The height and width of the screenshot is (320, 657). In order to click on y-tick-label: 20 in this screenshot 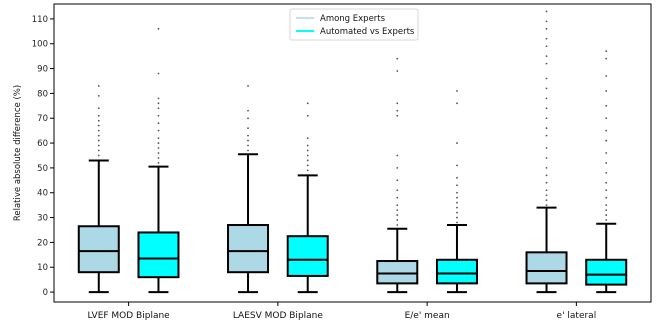, I will do `click(42, 243)`.